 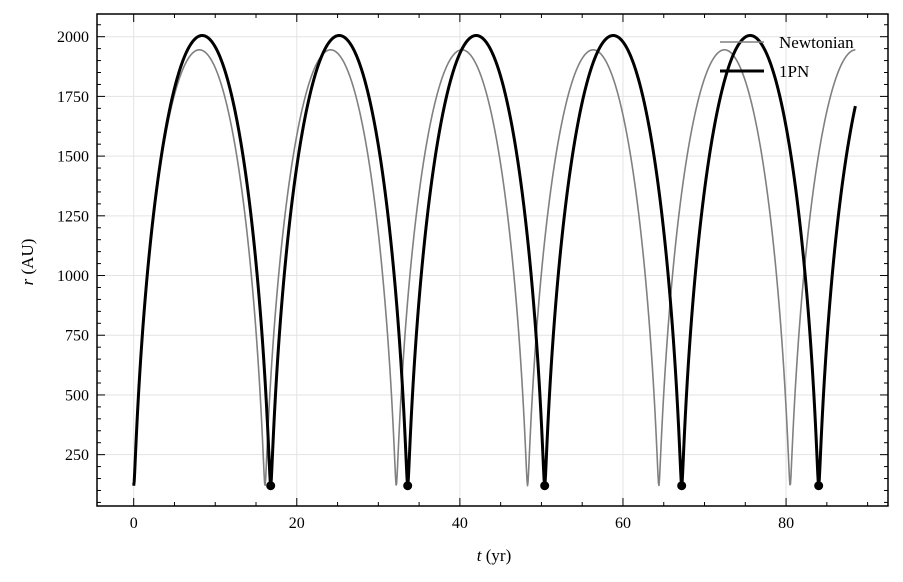 What do you see at coordinates (460, 523) in the screenshot?
I see `x-tick-label: 40` at bounding box center [460, 523].